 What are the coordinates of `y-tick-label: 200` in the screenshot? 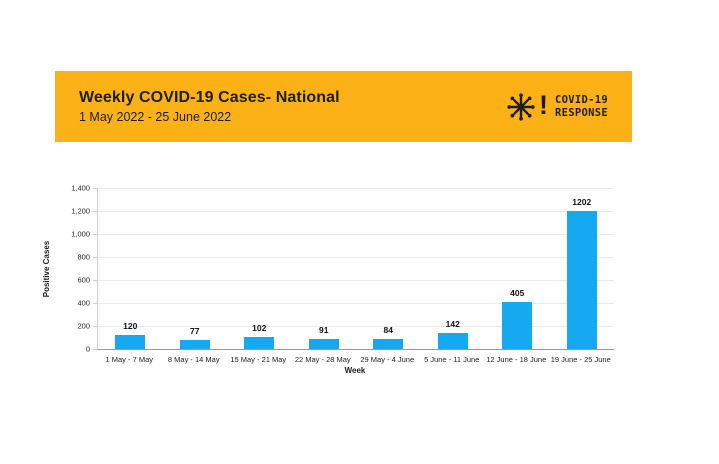 It's located at (83, 326).